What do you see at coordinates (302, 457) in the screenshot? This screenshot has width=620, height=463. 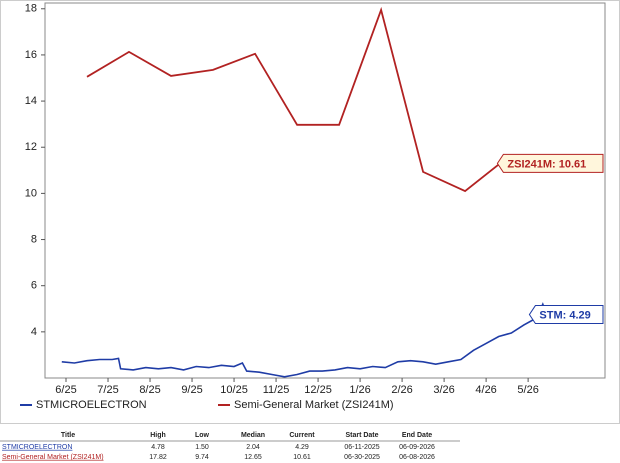 I see `table-cell: 10.61` at bounding box center [302, 457].